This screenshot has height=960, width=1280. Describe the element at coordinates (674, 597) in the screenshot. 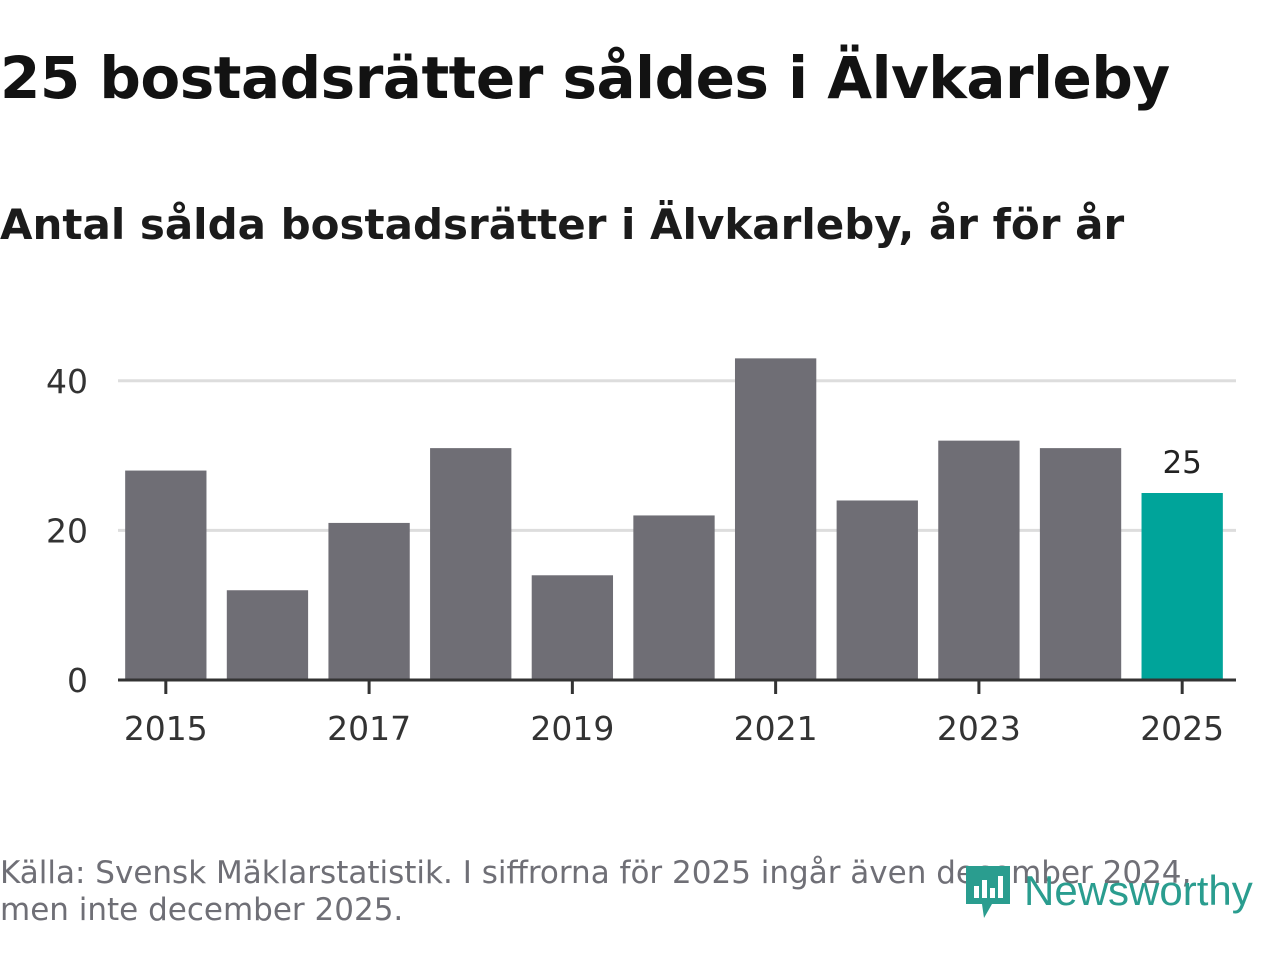

I see `bar-2020` at that location.